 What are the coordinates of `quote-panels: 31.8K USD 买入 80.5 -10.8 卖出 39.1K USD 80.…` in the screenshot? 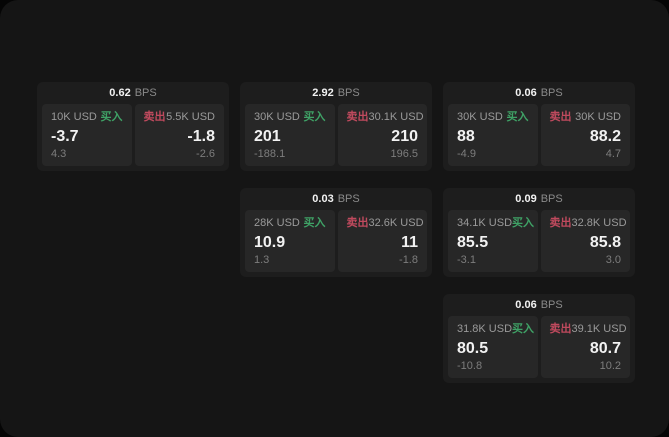 It's located at (539, 349).